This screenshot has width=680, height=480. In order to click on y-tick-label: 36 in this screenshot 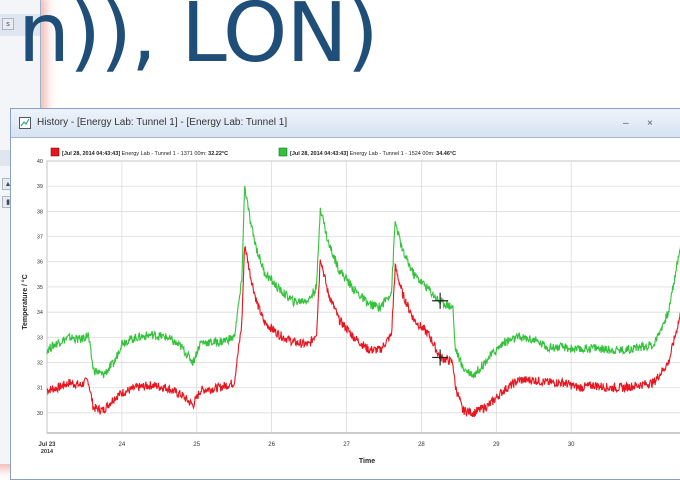, I will do `click(40, 263)`.